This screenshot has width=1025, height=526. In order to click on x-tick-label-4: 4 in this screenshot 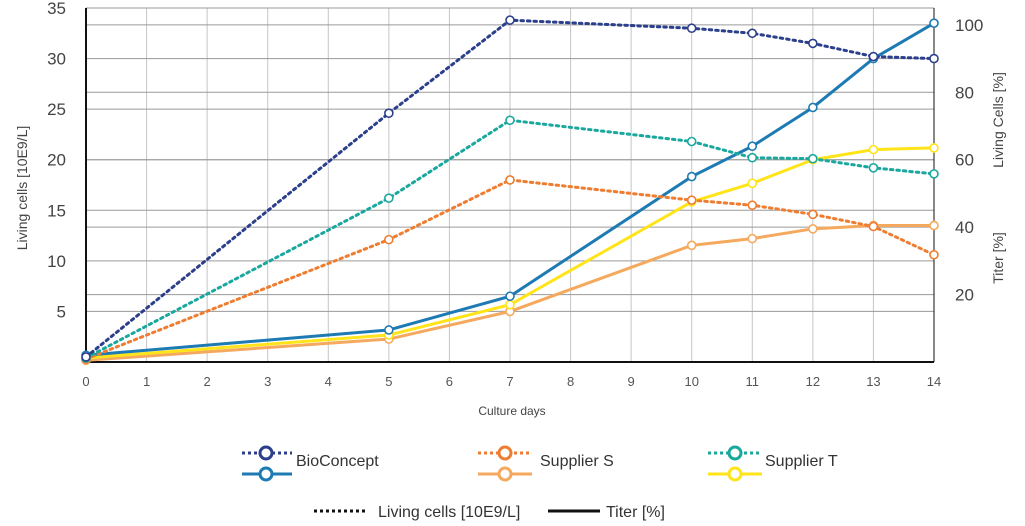, I will do `click(328, 381)`.